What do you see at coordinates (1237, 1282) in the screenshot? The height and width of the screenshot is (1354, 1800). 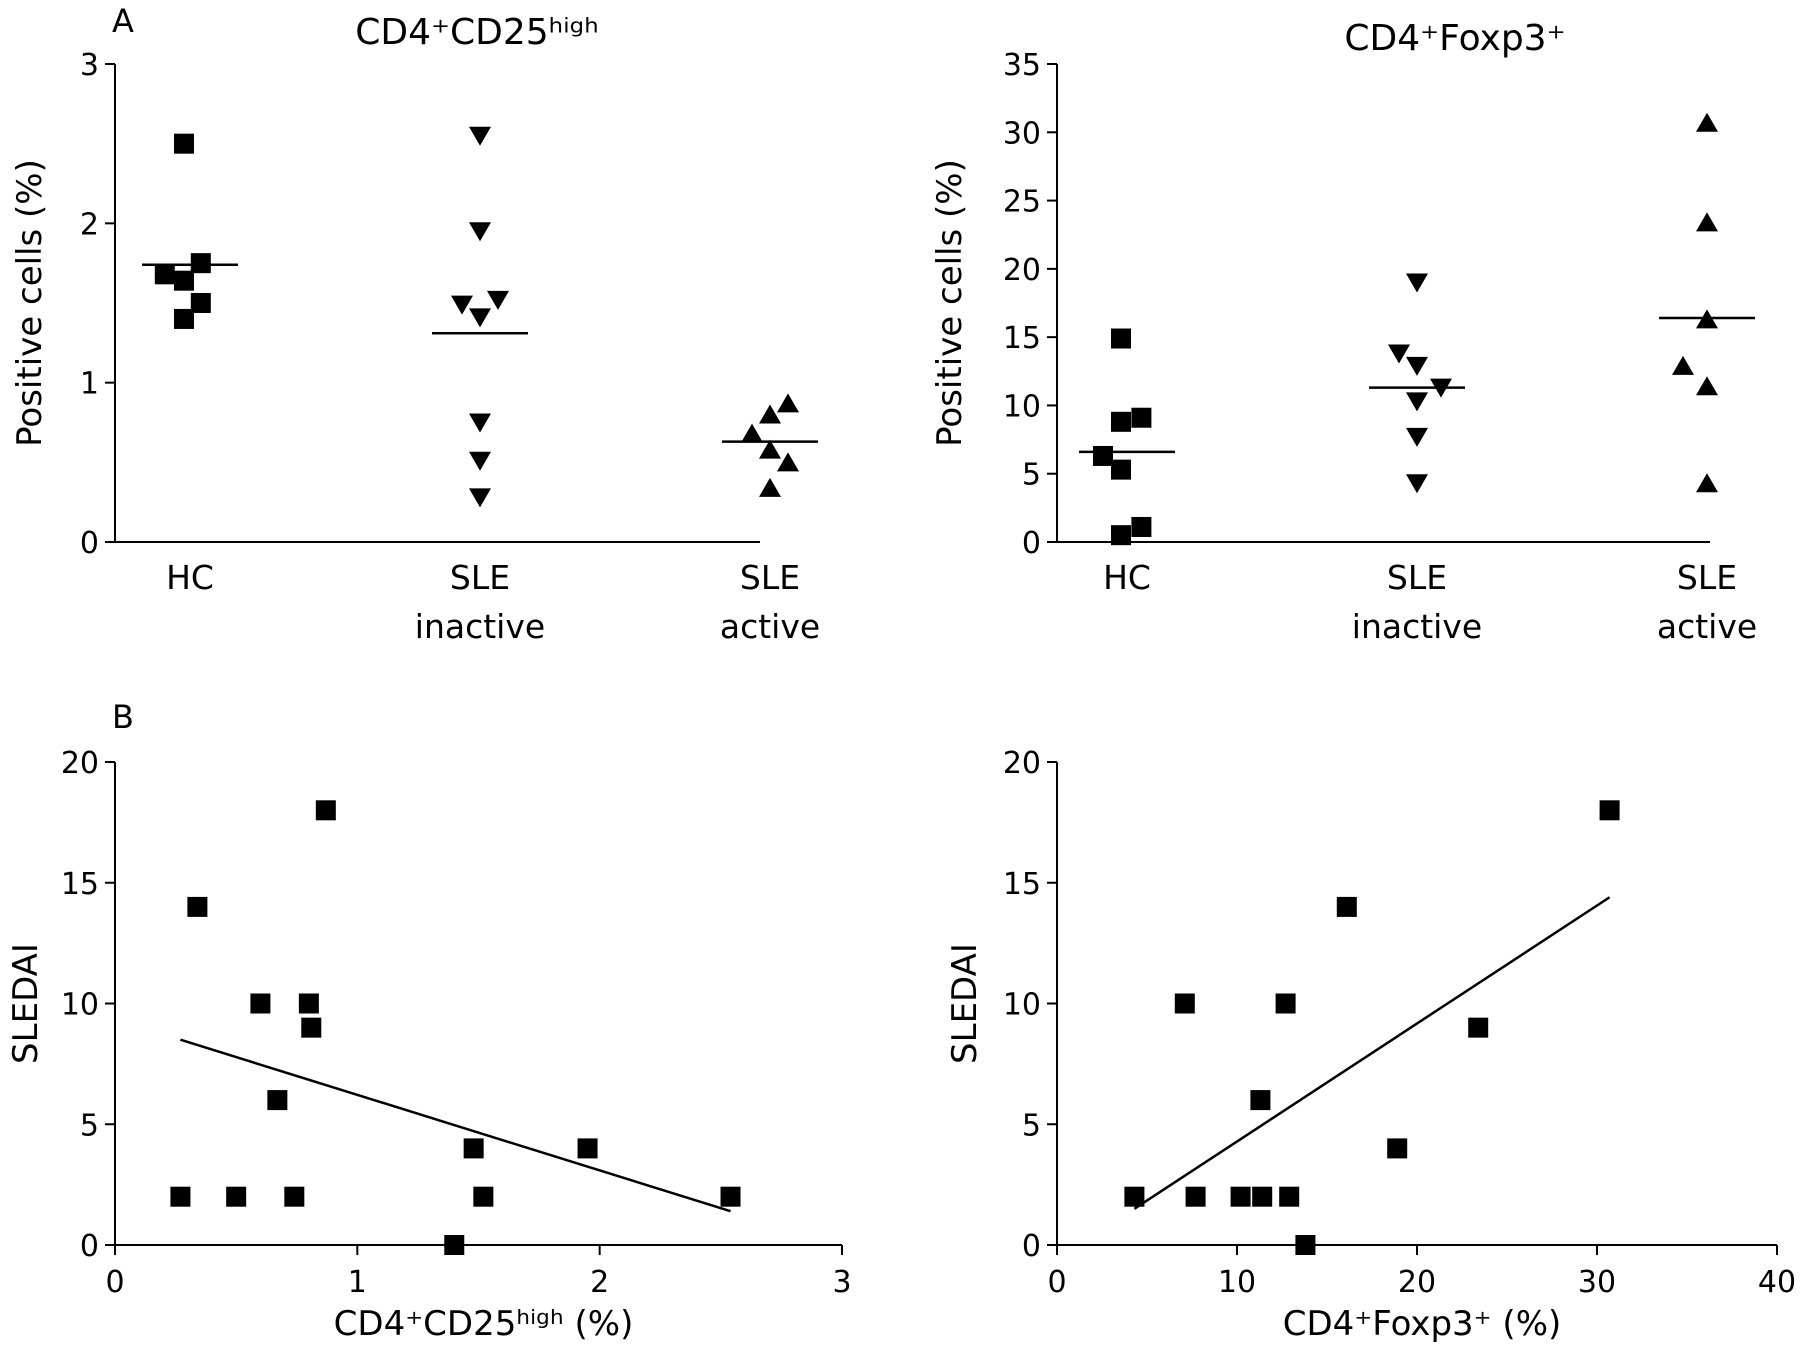 I see `x-tick-label: 10` at bounding box center [1237, 1282].